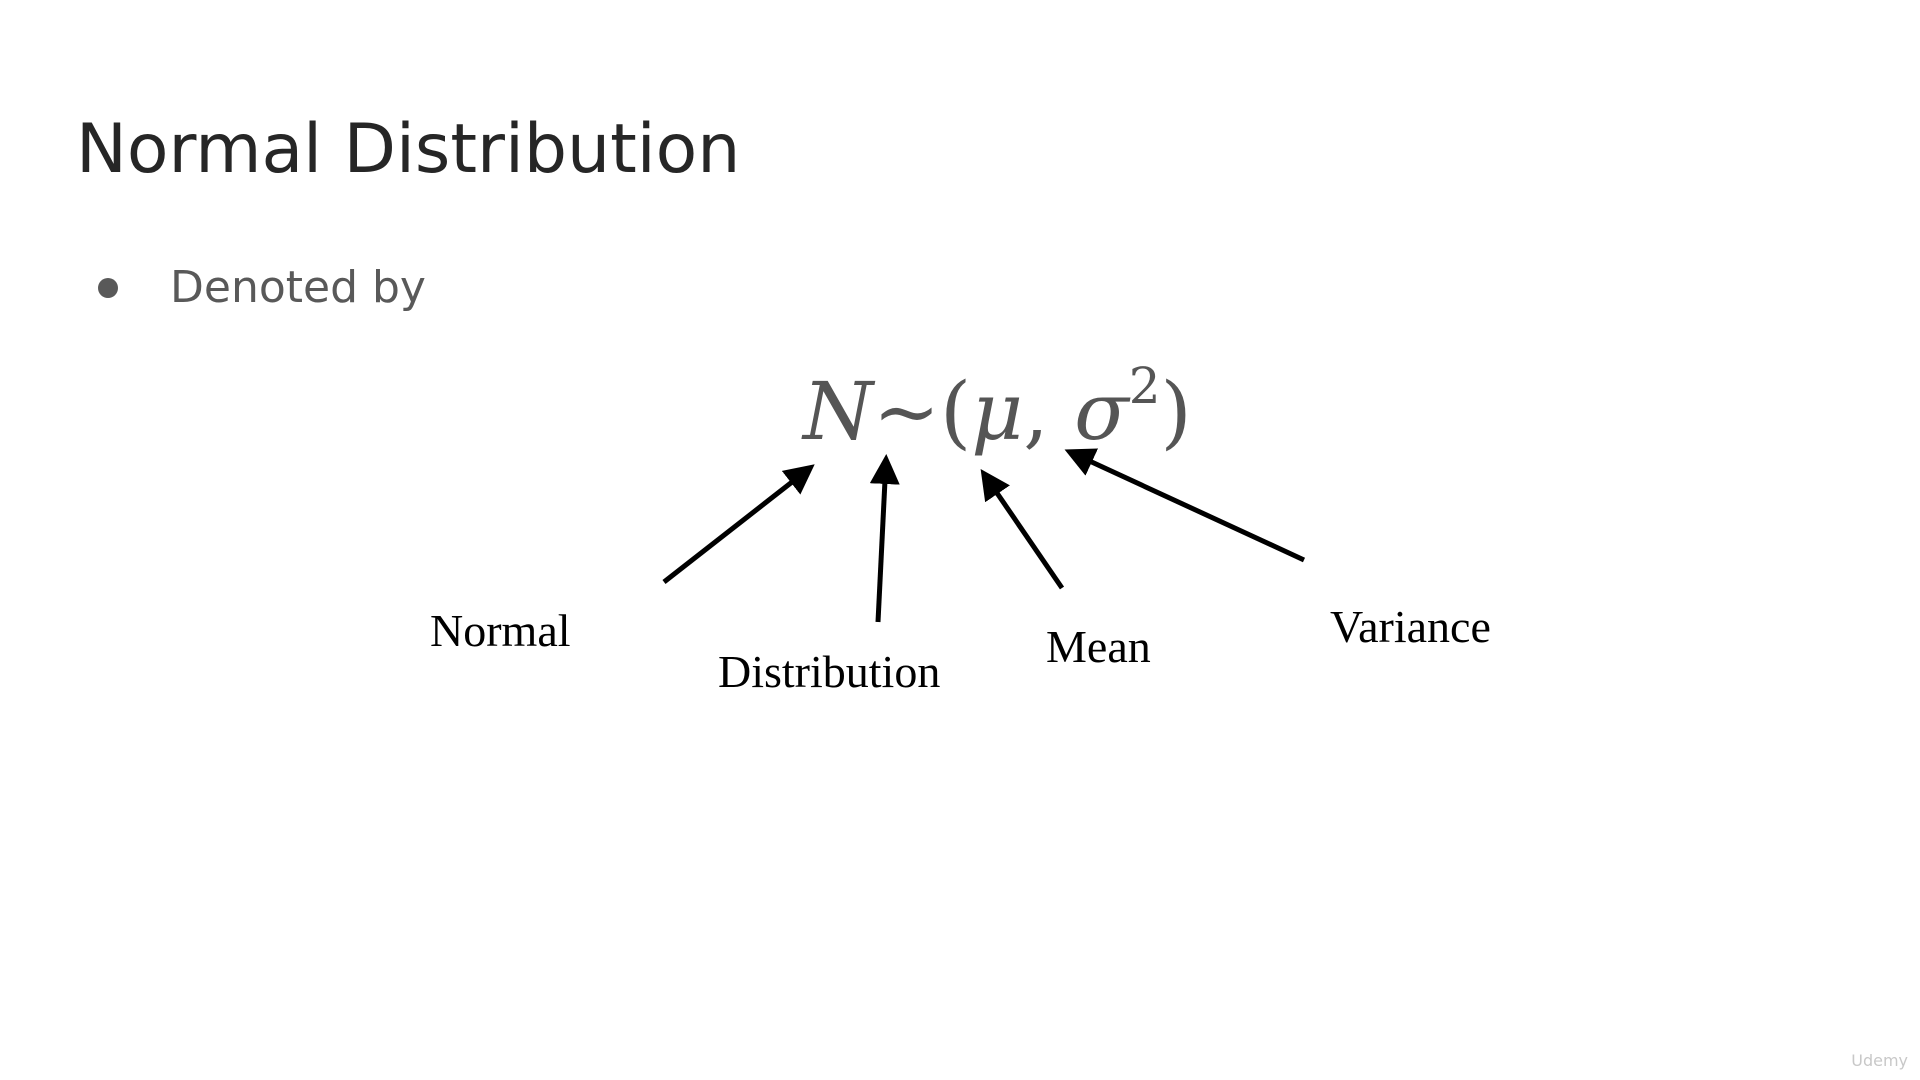 The image size is (1920, 1080). Describe the element at coordinates (1176, 411) in the screenshot. I see `formula-close-paren: )` at that location.